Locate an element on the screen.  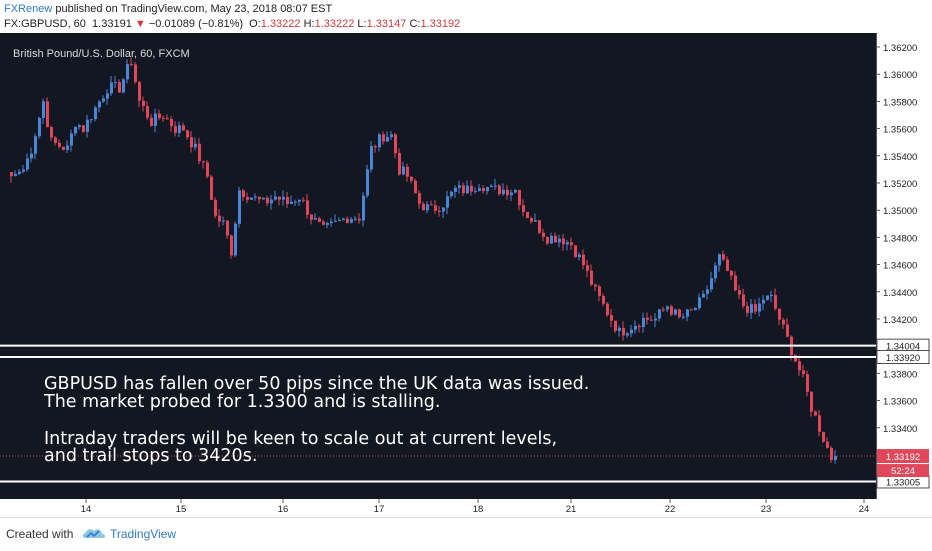
time-tick-label: 14 is located at coordinates (86, 509).